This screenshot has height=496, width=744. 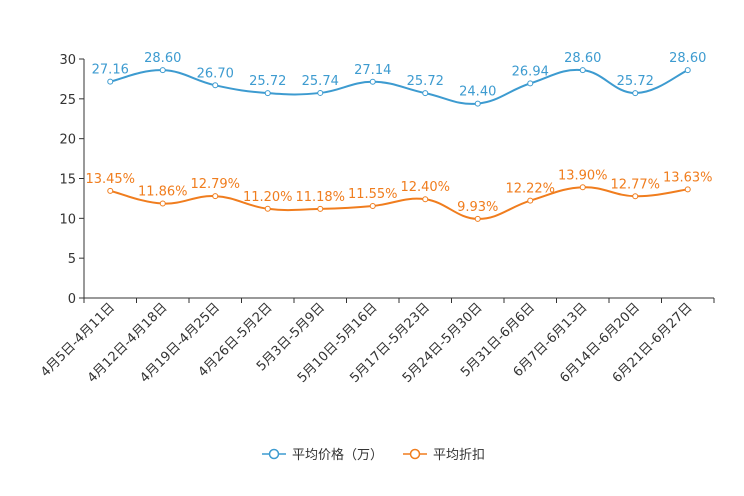 I want to click on legend-item-2: 平均折扣, so click(x=444, y=455).